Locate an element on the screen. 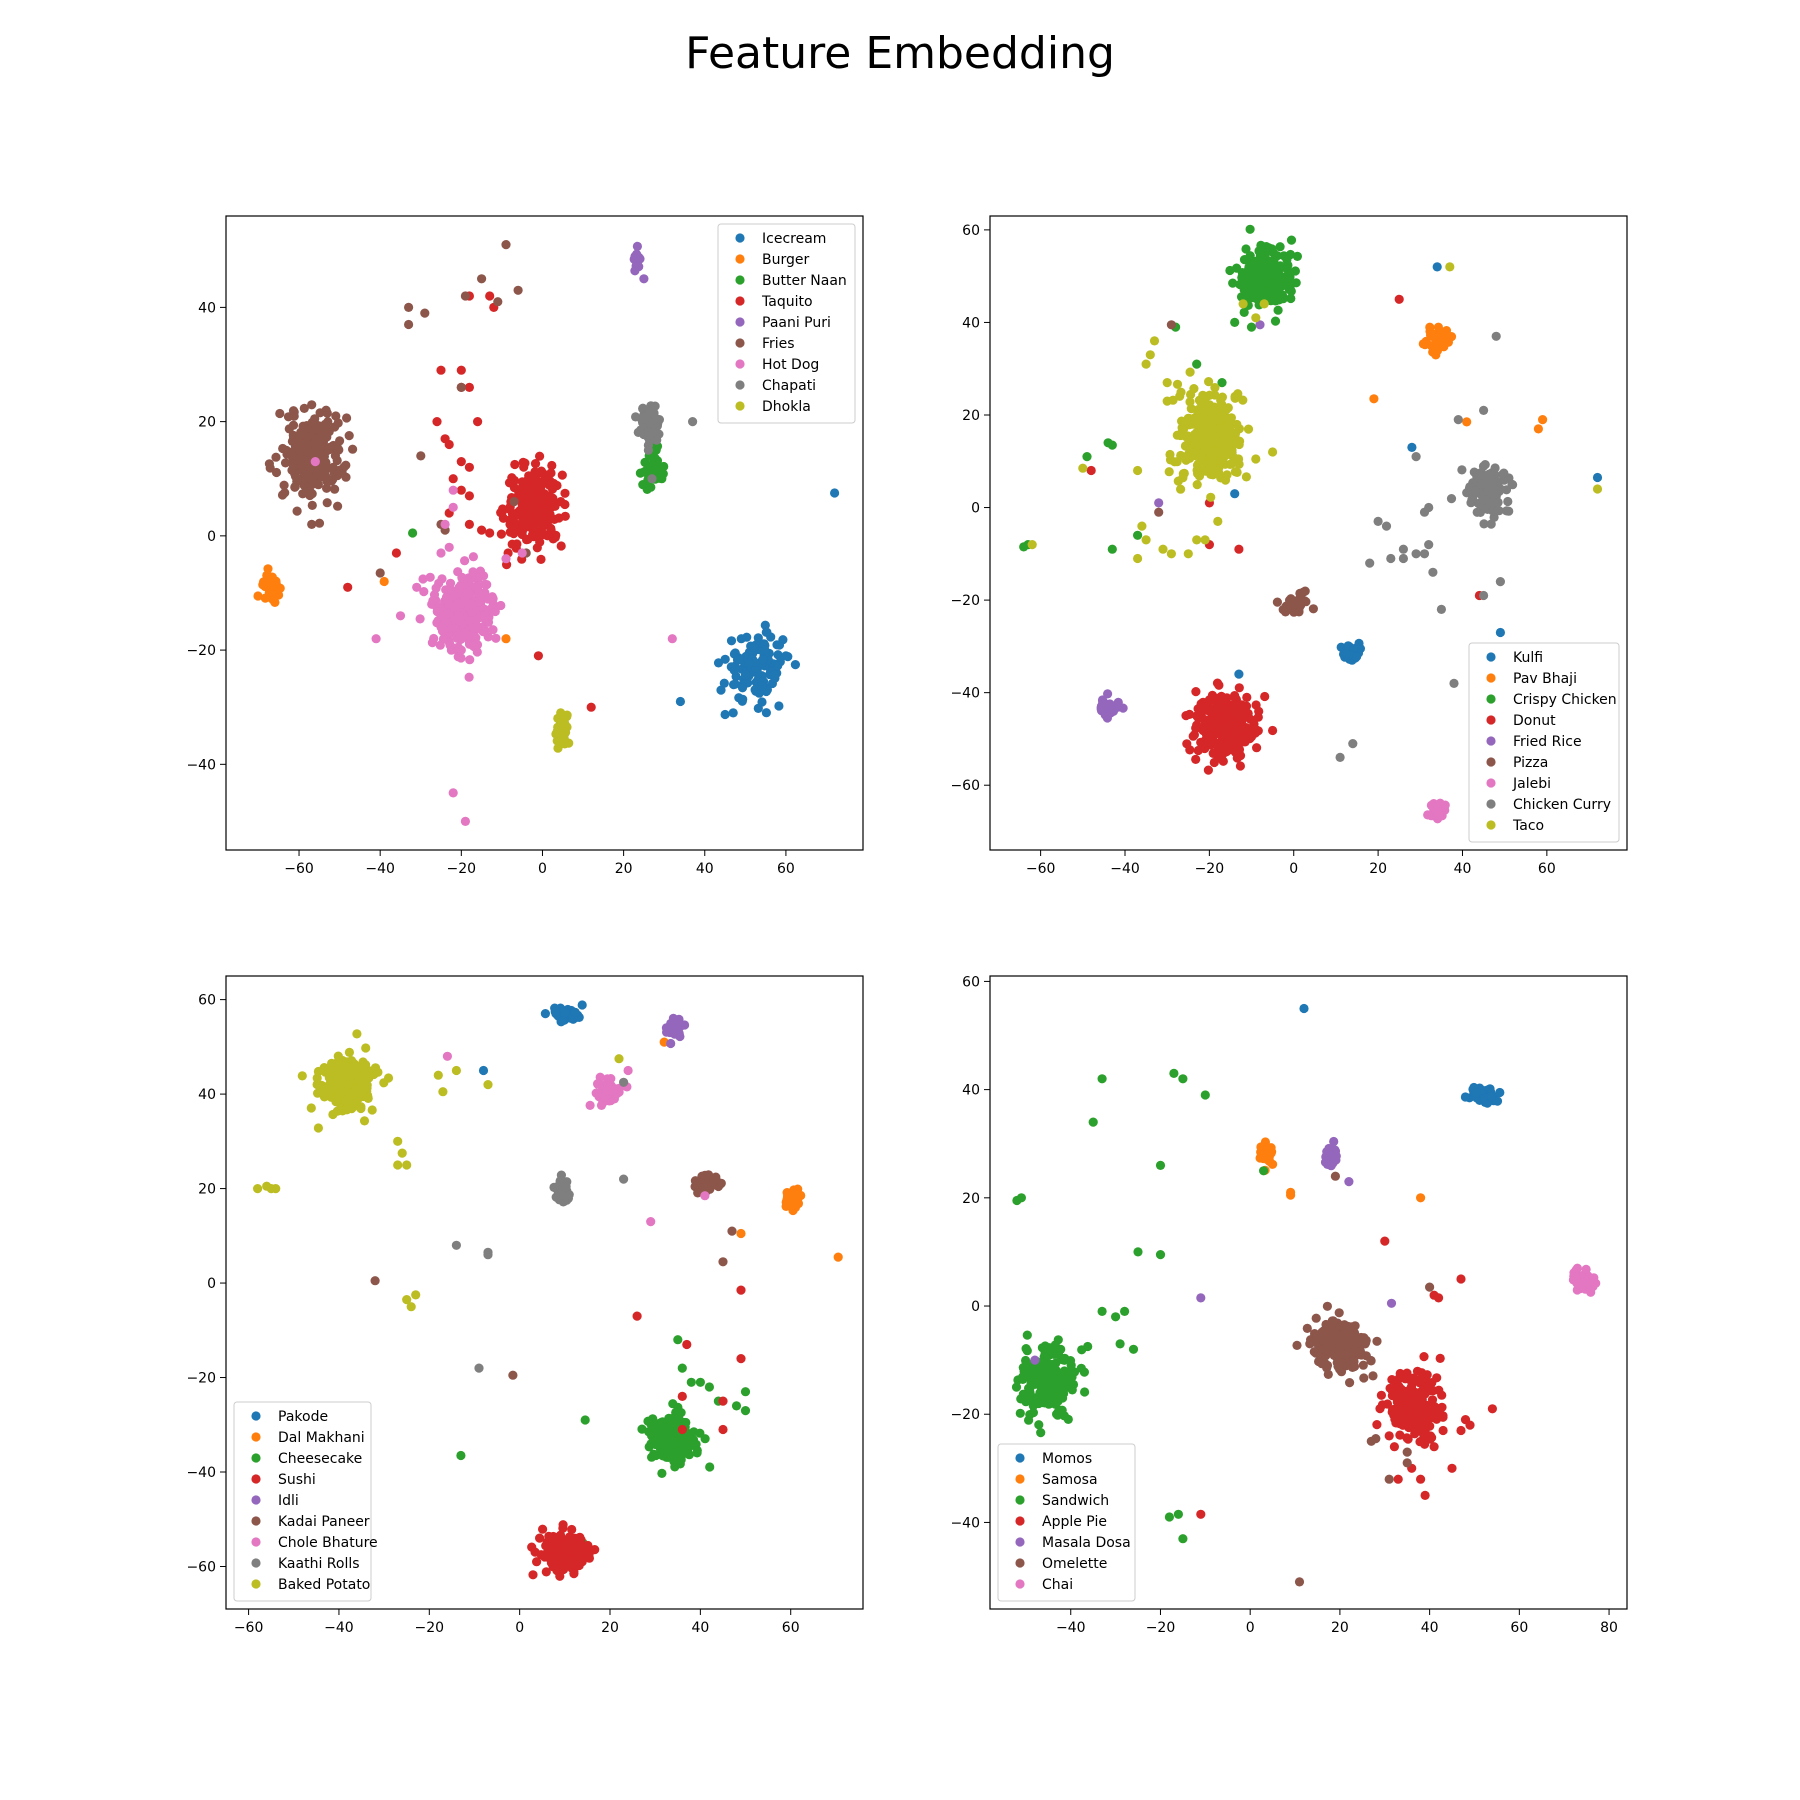 The height and width of the screenshot is (1800, 1800). series-chole-bhature is located at coordinates (576, 1139).